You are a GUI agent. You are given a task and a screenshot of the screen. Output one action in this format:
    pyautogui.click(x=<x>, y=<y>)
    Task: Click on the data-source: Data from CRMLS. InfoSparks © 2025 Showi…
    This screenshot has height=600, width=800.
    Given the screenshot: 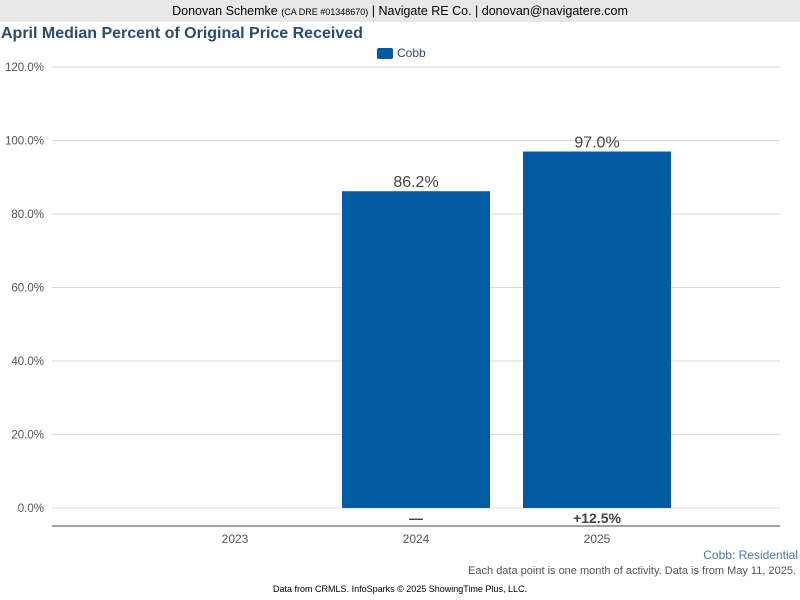 What is the action you would take?
    pyautogui.click(x=400, y=589)
    